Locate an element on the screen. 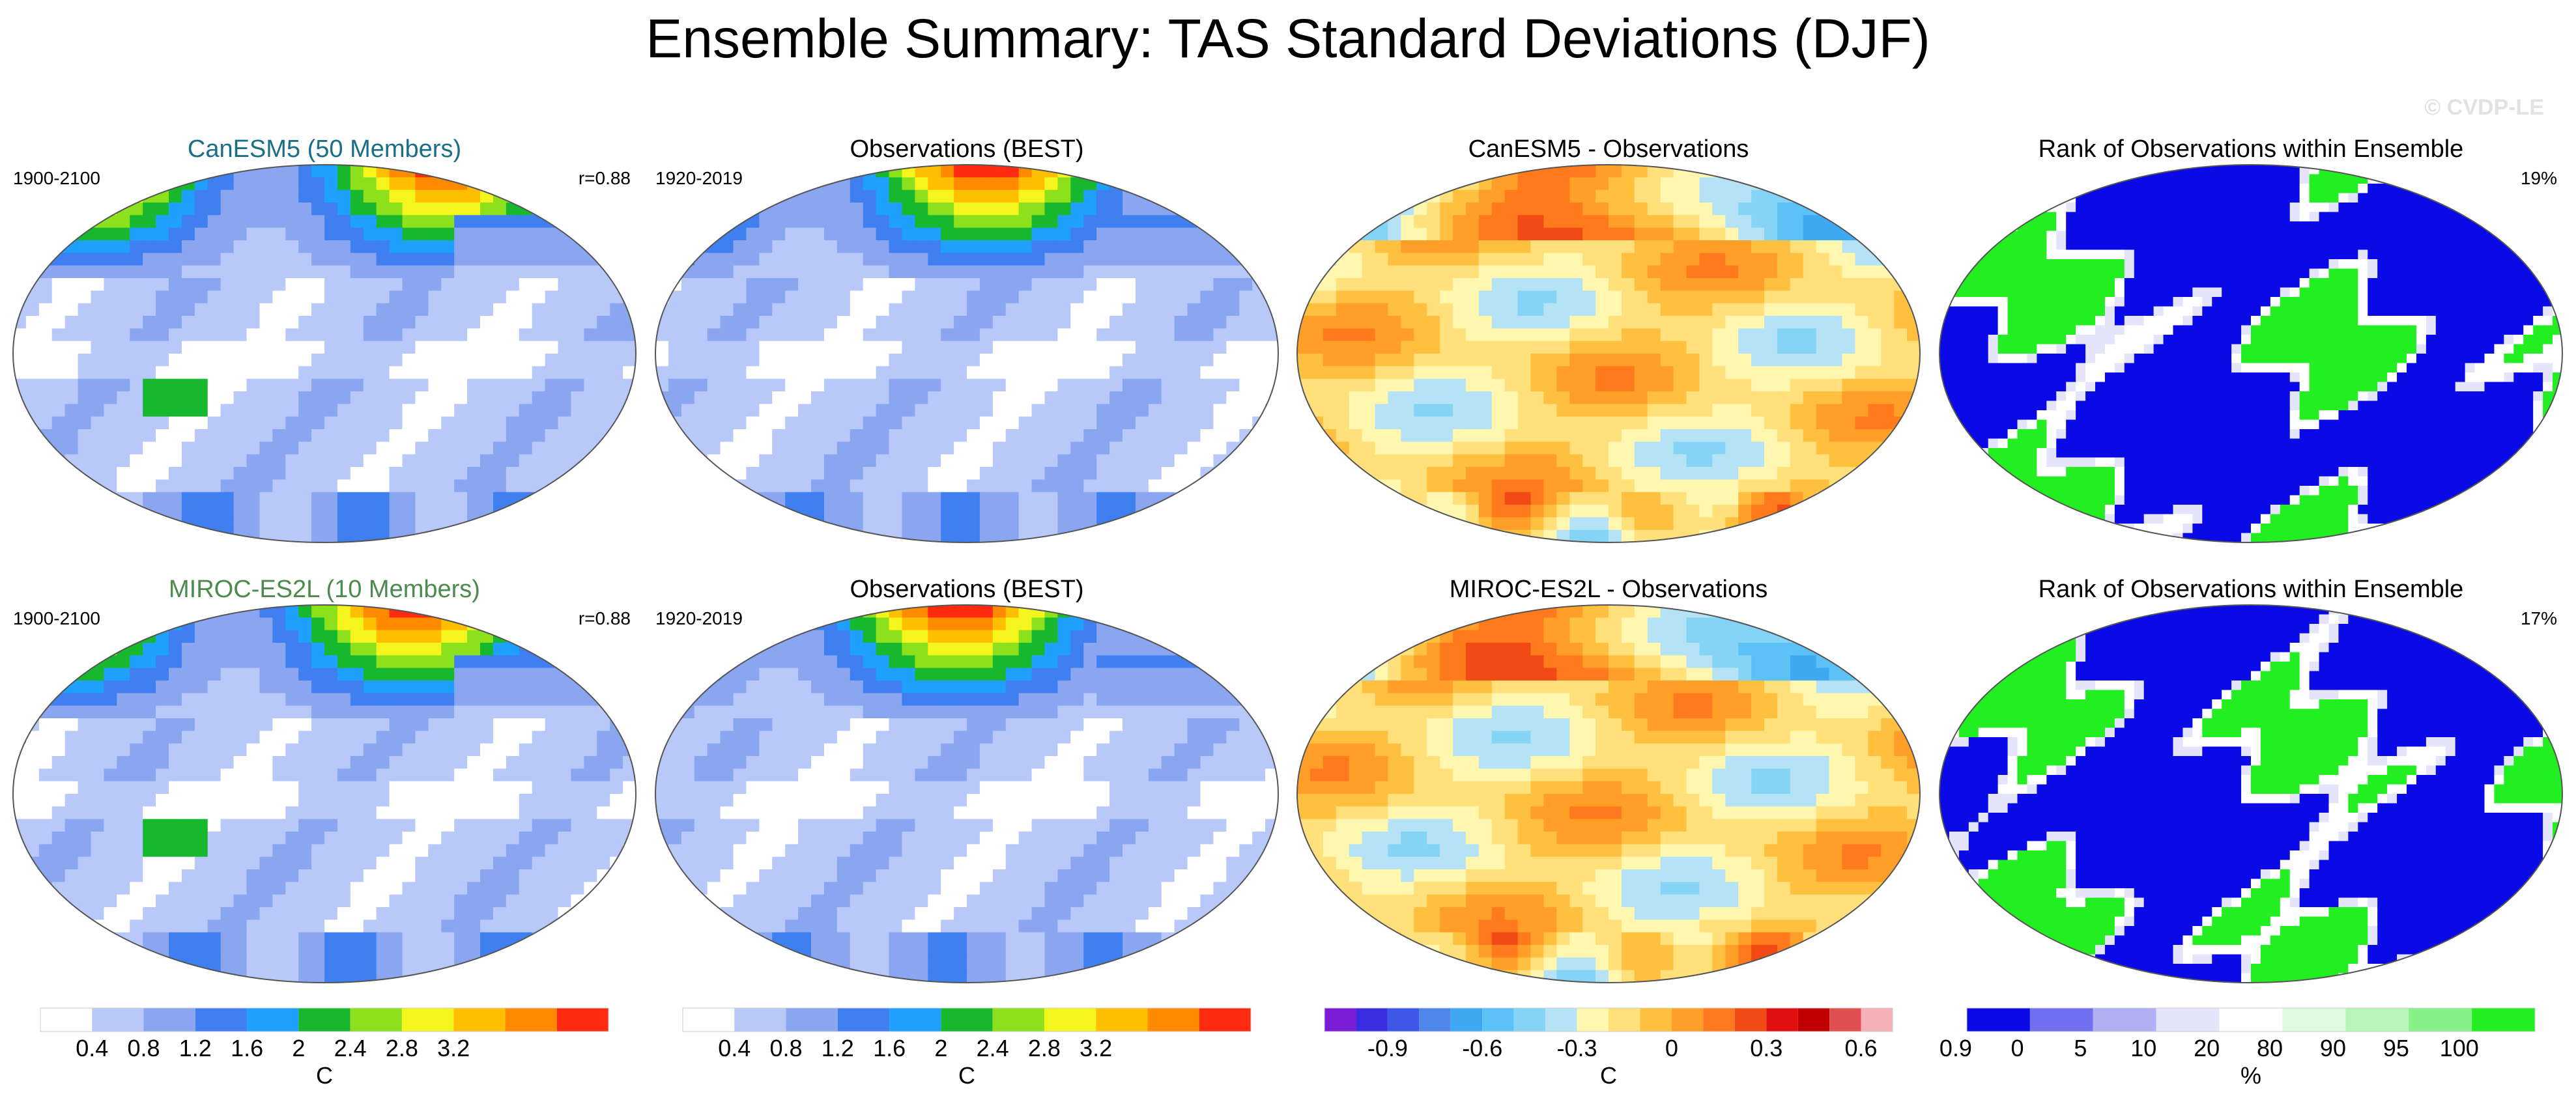 The width and height of the screenshot is (2576, 1109). panel-title: CanESM5 - Observations is located at coordinates (1608, 149).